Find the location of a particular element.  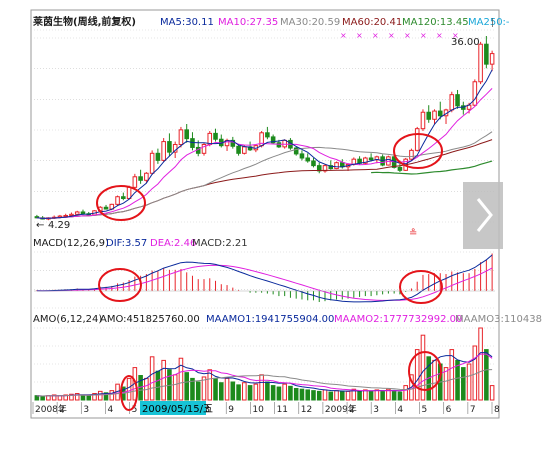

maamo3-label: MAAMO3:110438 is located at coordinates (498, 319).